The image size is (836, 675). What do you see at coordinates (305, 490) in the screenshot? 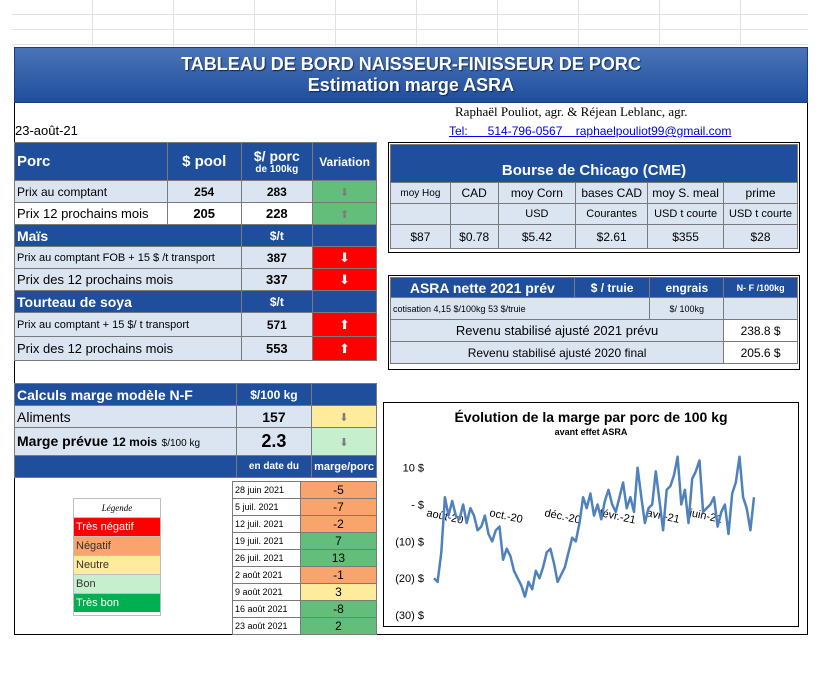
I see `history-row: 28 juin 2021 -5` at bounding box center [305, 490].